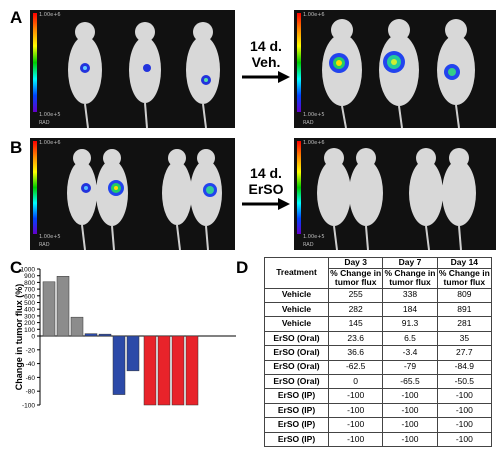 The height and width of the screenshot is (457, 503). I want to click on flux-value-cell: 23.6, so click(355, 338).